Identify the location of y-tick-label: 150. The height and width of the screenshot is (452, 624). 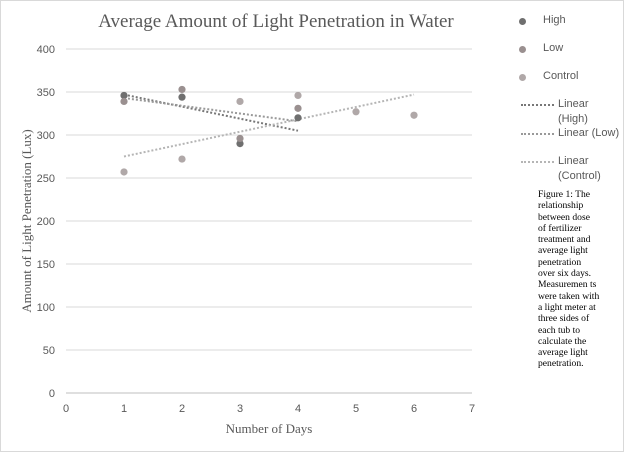
(46, 265).